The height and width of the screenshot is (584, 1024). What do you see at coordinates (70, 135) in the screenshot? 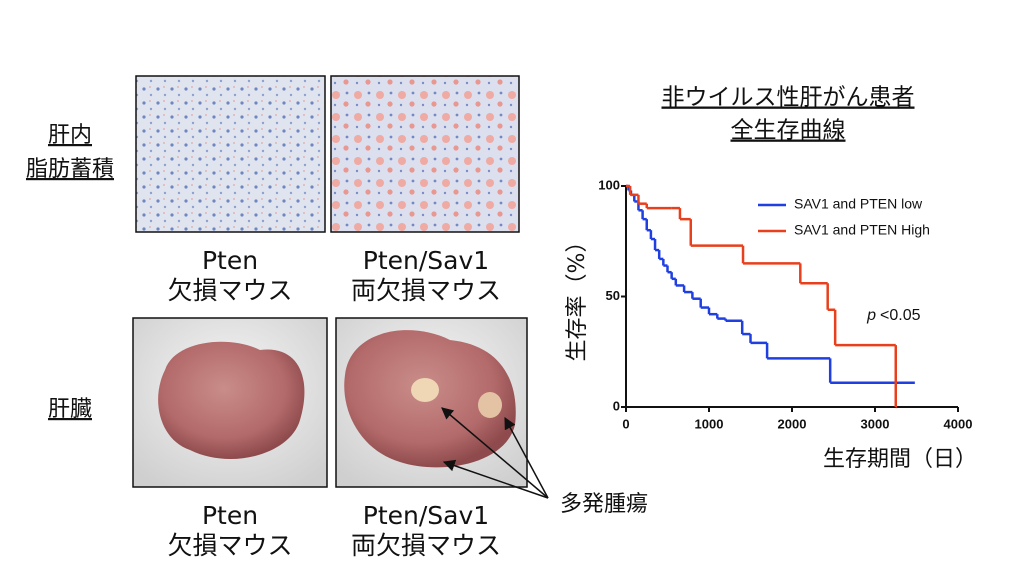
I see `row-label: 肝内` at bounding box center [70, 135].